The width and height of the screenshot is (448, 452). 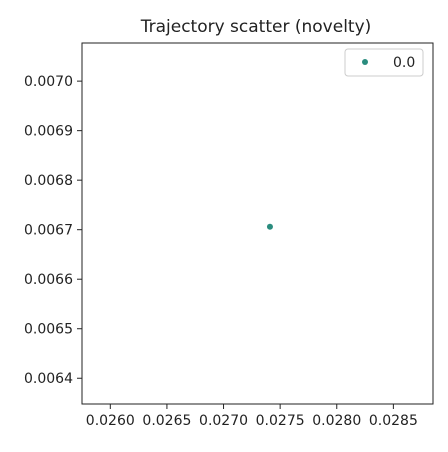 I want to click on y-tick-label: 0.0067, so click(x=48, y=231).